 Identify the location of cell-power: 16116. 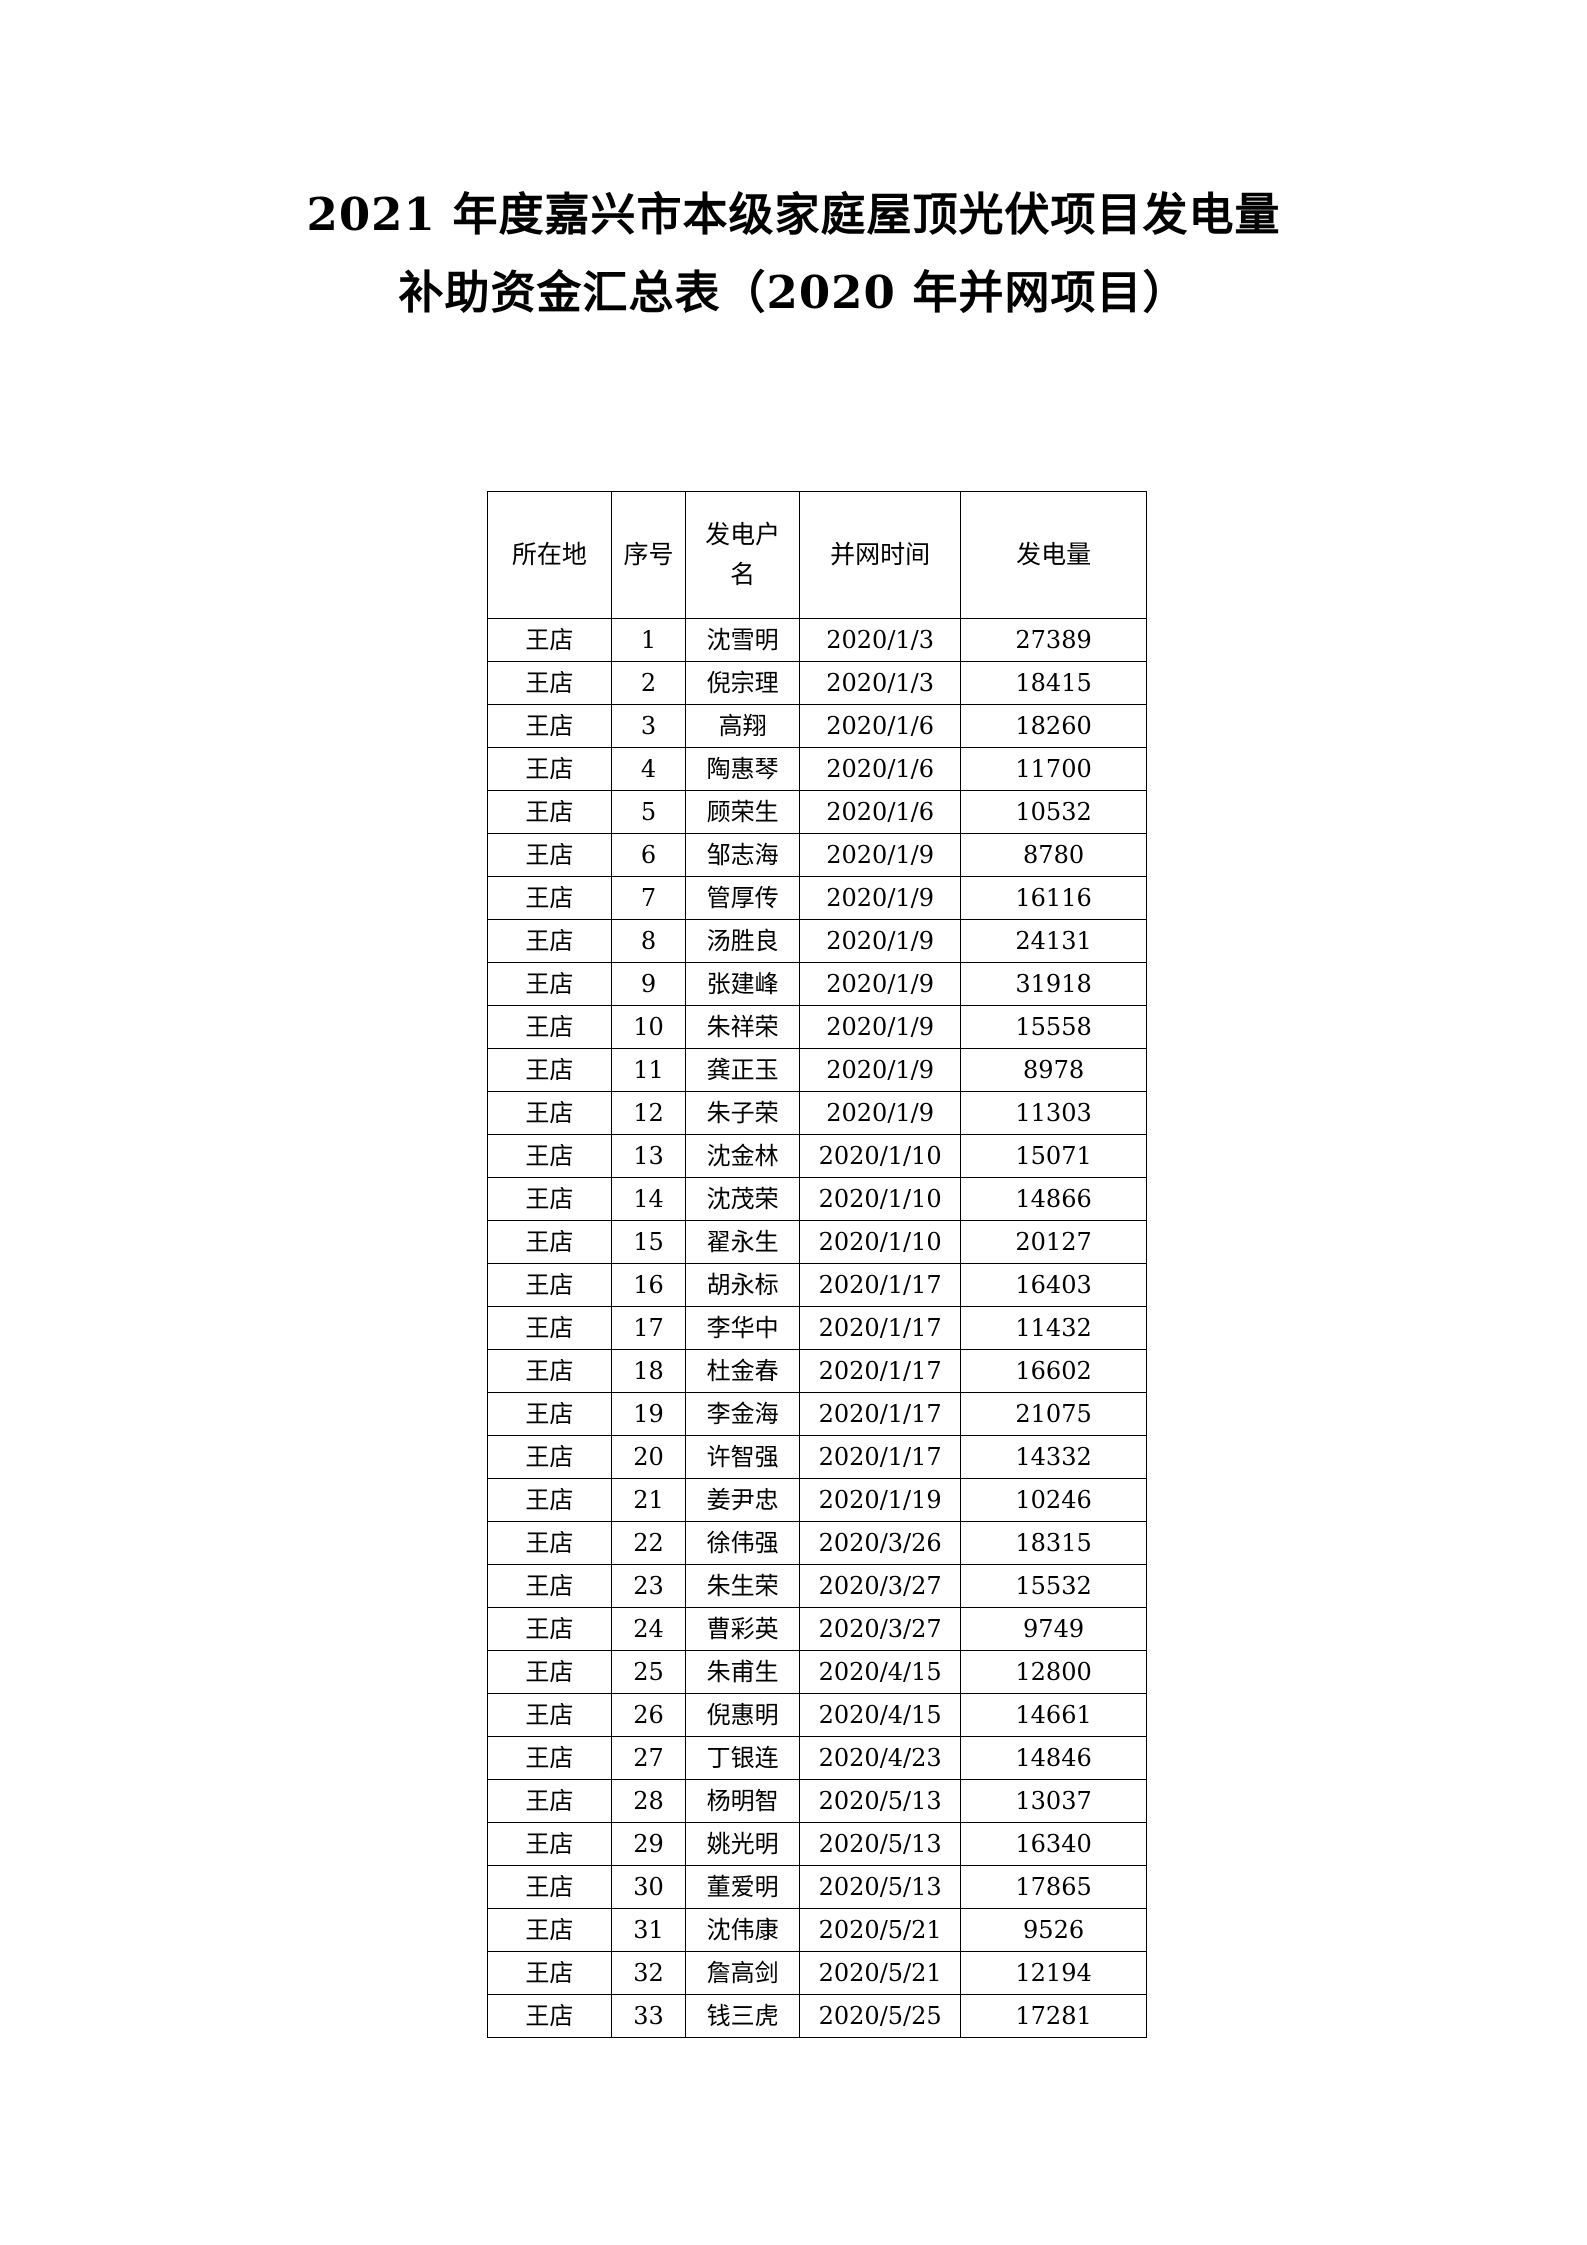
(1053, 898).